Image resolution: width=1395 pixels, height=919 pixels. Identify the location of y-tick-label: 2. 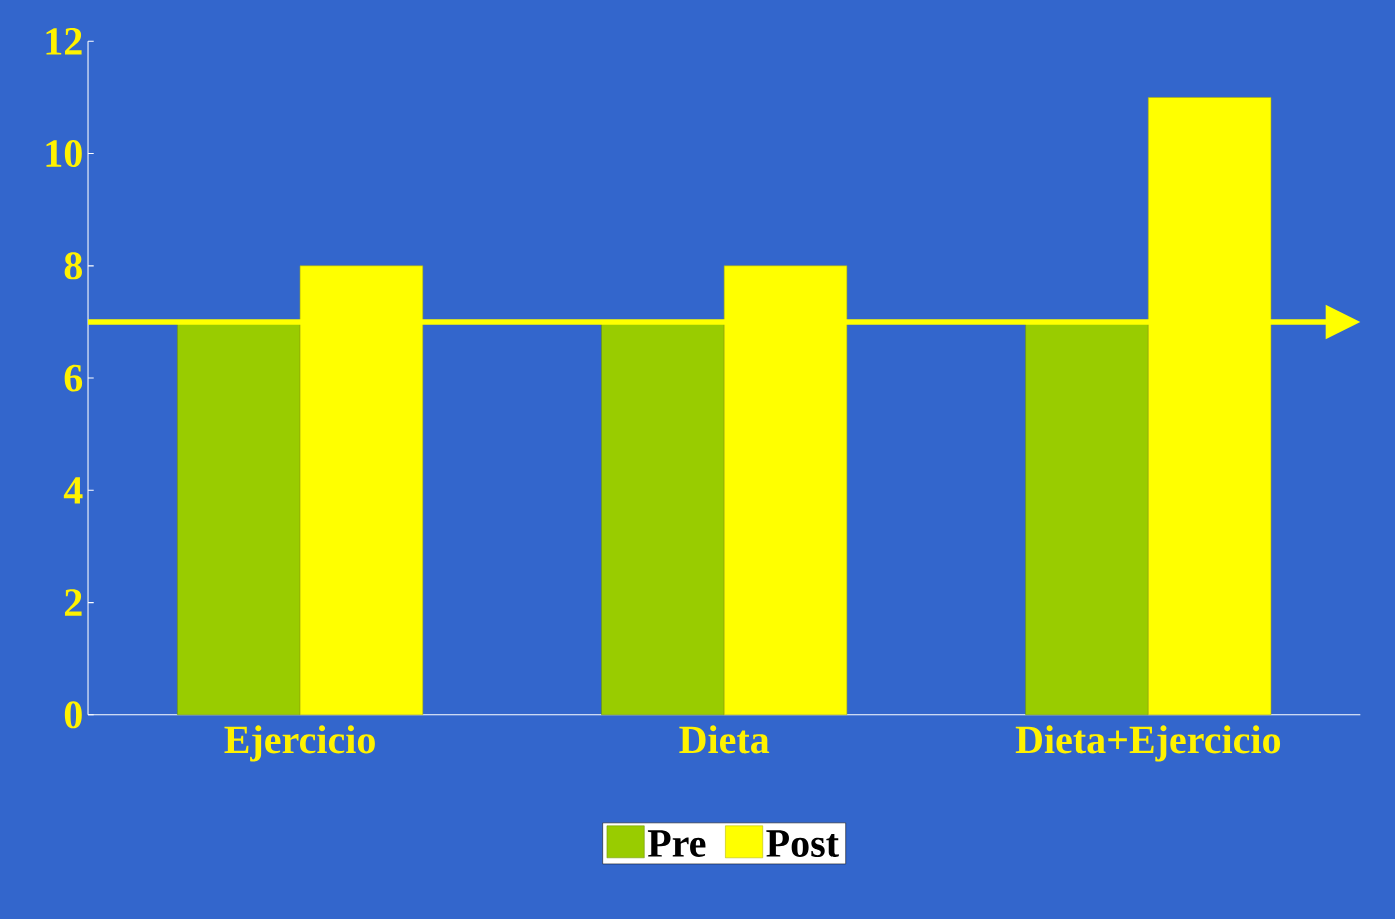
(73, 602).